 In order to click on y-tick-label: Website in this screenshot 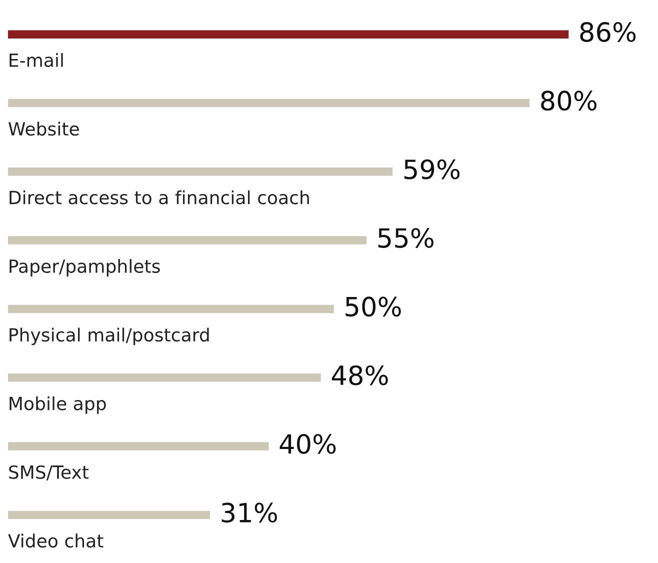, I will do `click(43, 129)`.